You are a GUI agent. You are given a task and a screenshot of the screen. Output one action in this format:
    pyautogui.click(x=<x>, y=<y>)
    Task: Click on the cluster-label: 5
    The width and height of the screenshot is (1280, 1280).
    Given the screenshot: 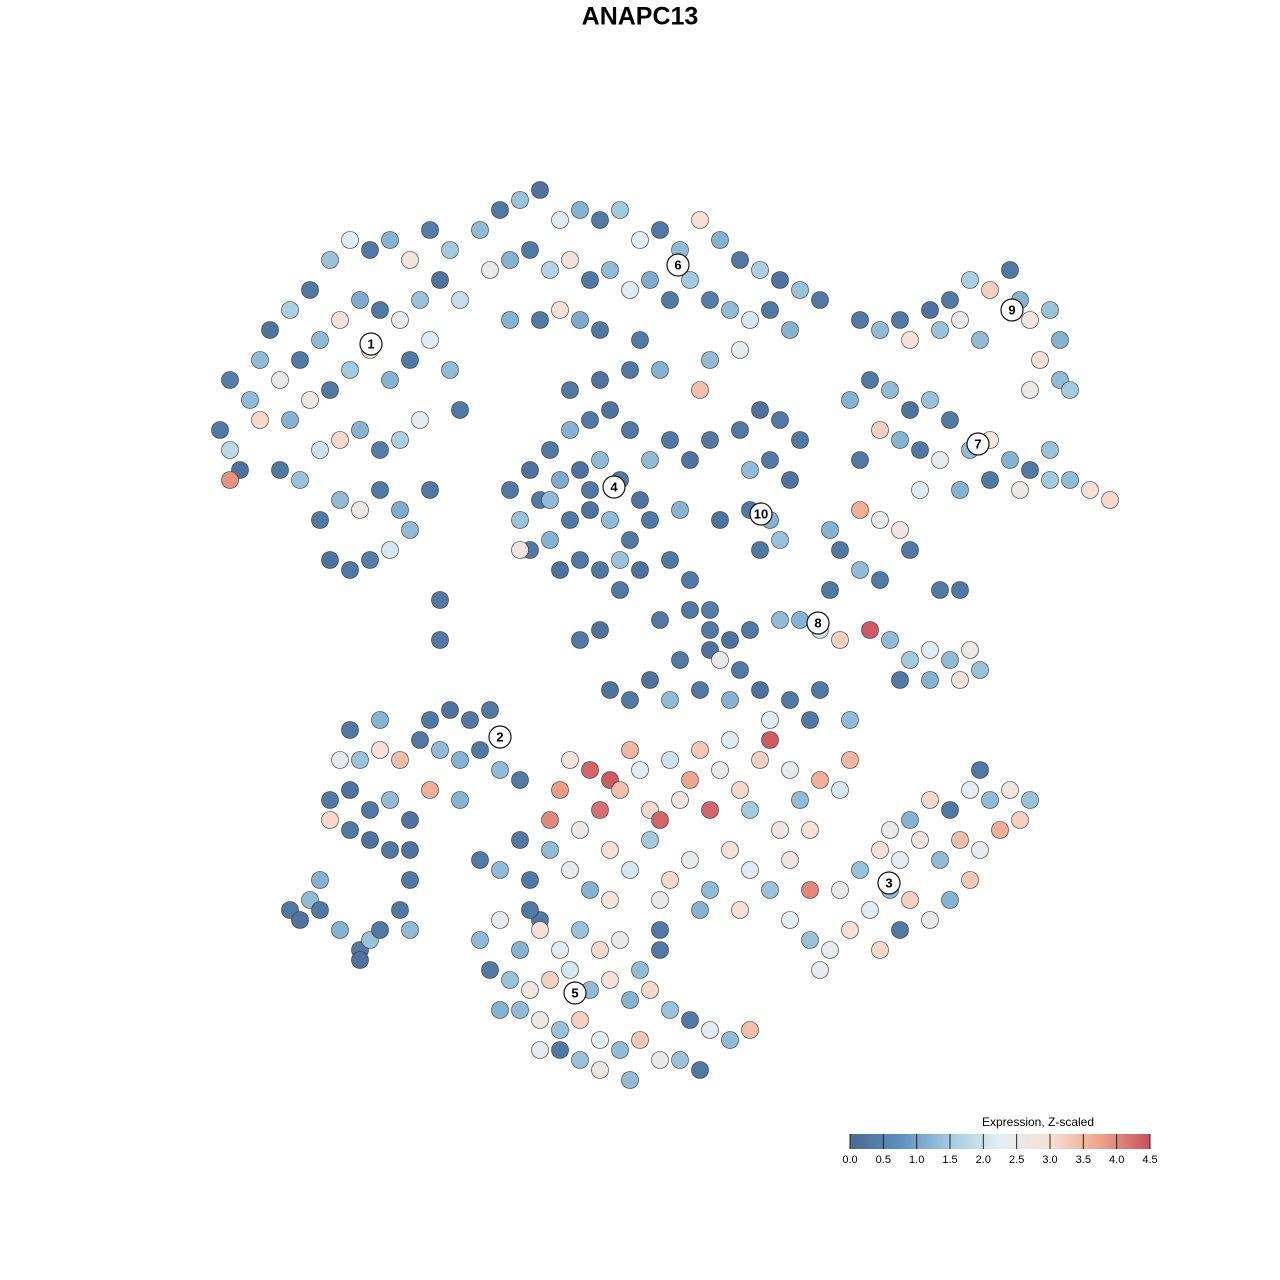 What is the action you would take?
    pyautogui.click(x=574, y=992)
    